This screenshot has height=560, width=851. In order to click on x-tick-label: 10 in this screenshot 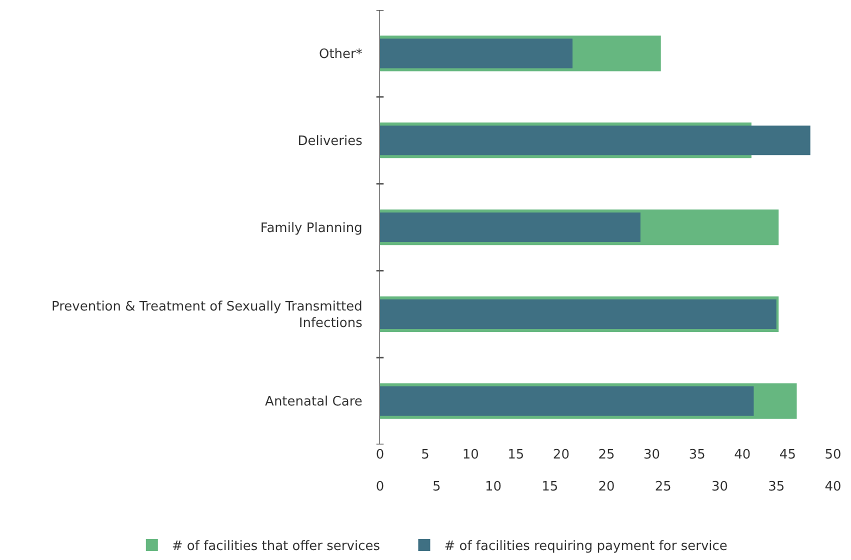, I will do `click(470, 455)`.